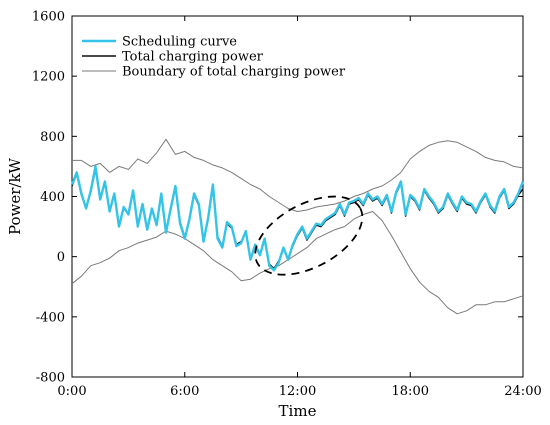 The image size is (550, 425). Describe the element at coordinates (193, 57) in the screenshot. I see `legend-label-total-charging-power: Total charging power` at that location.